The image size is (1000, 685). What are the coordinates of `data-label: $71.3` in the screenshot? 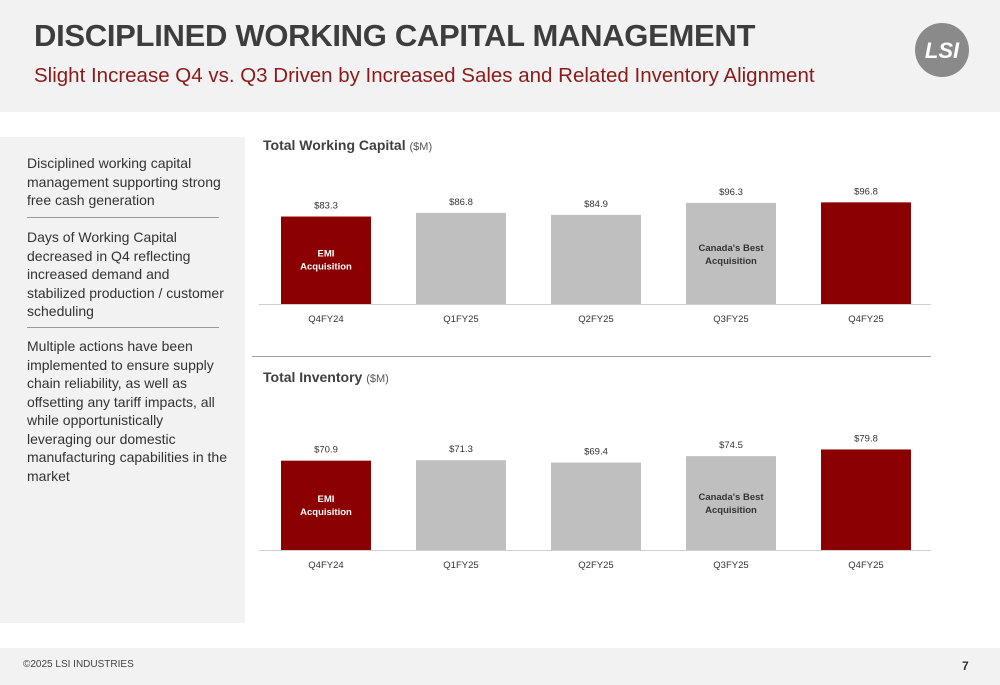 It's located at (461, 449).